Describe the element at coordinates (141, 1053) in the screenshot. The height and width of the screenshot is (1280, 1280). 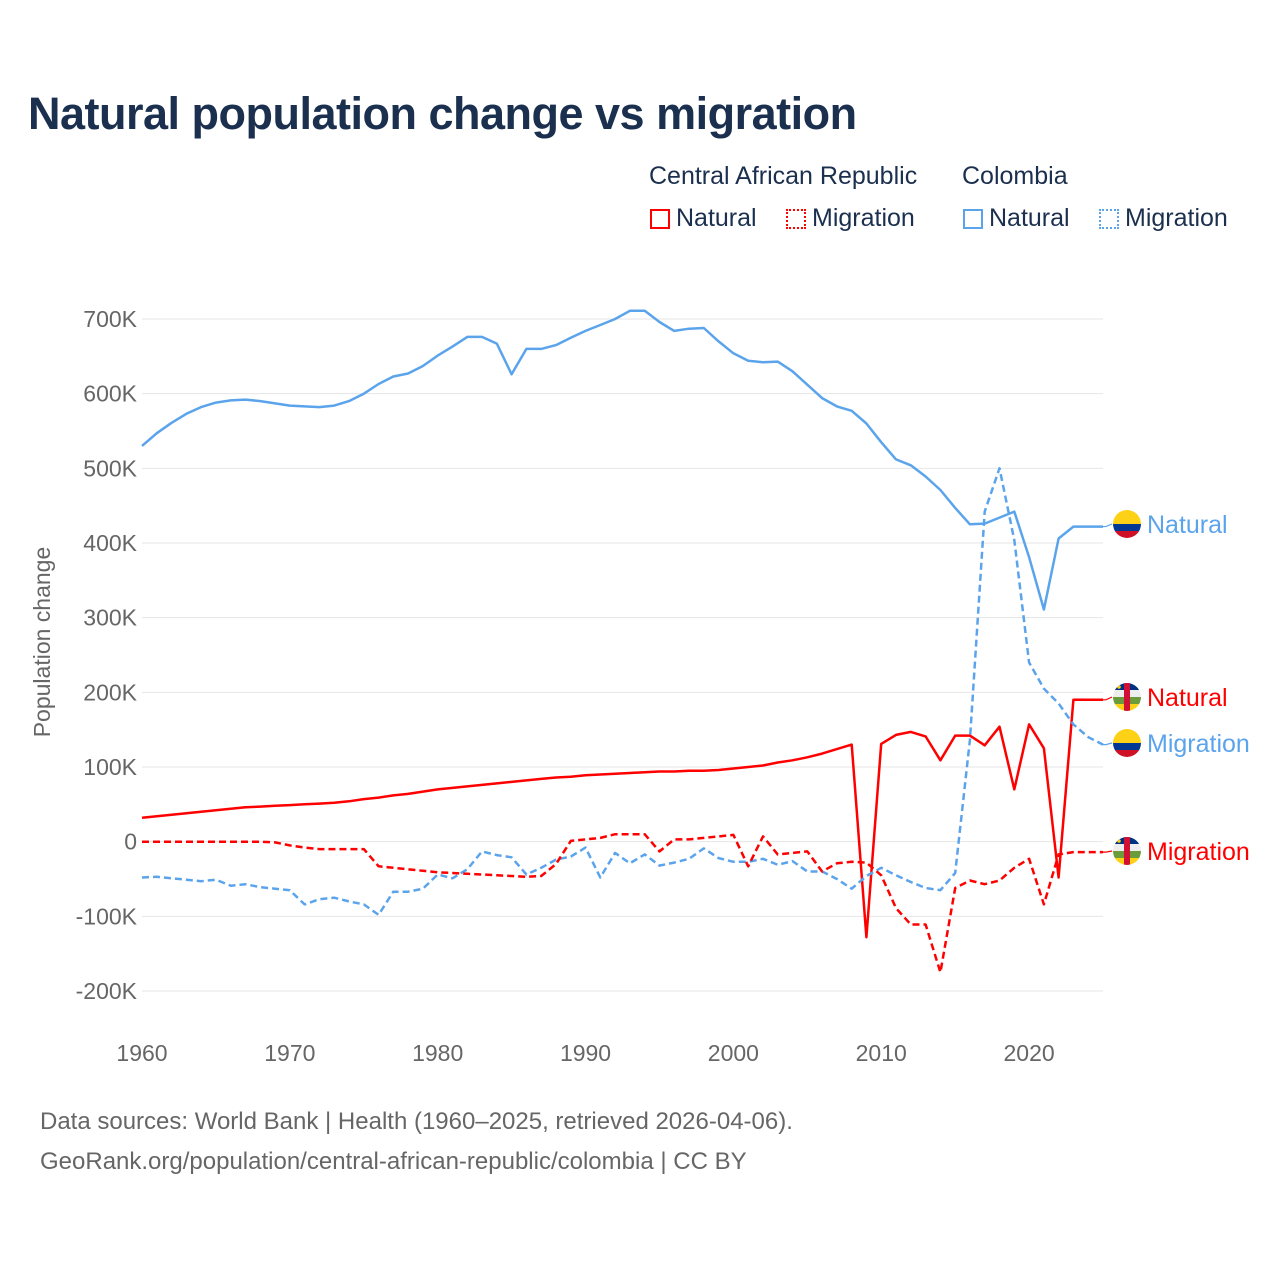
I see `x-tick-label: 1960` at that location.